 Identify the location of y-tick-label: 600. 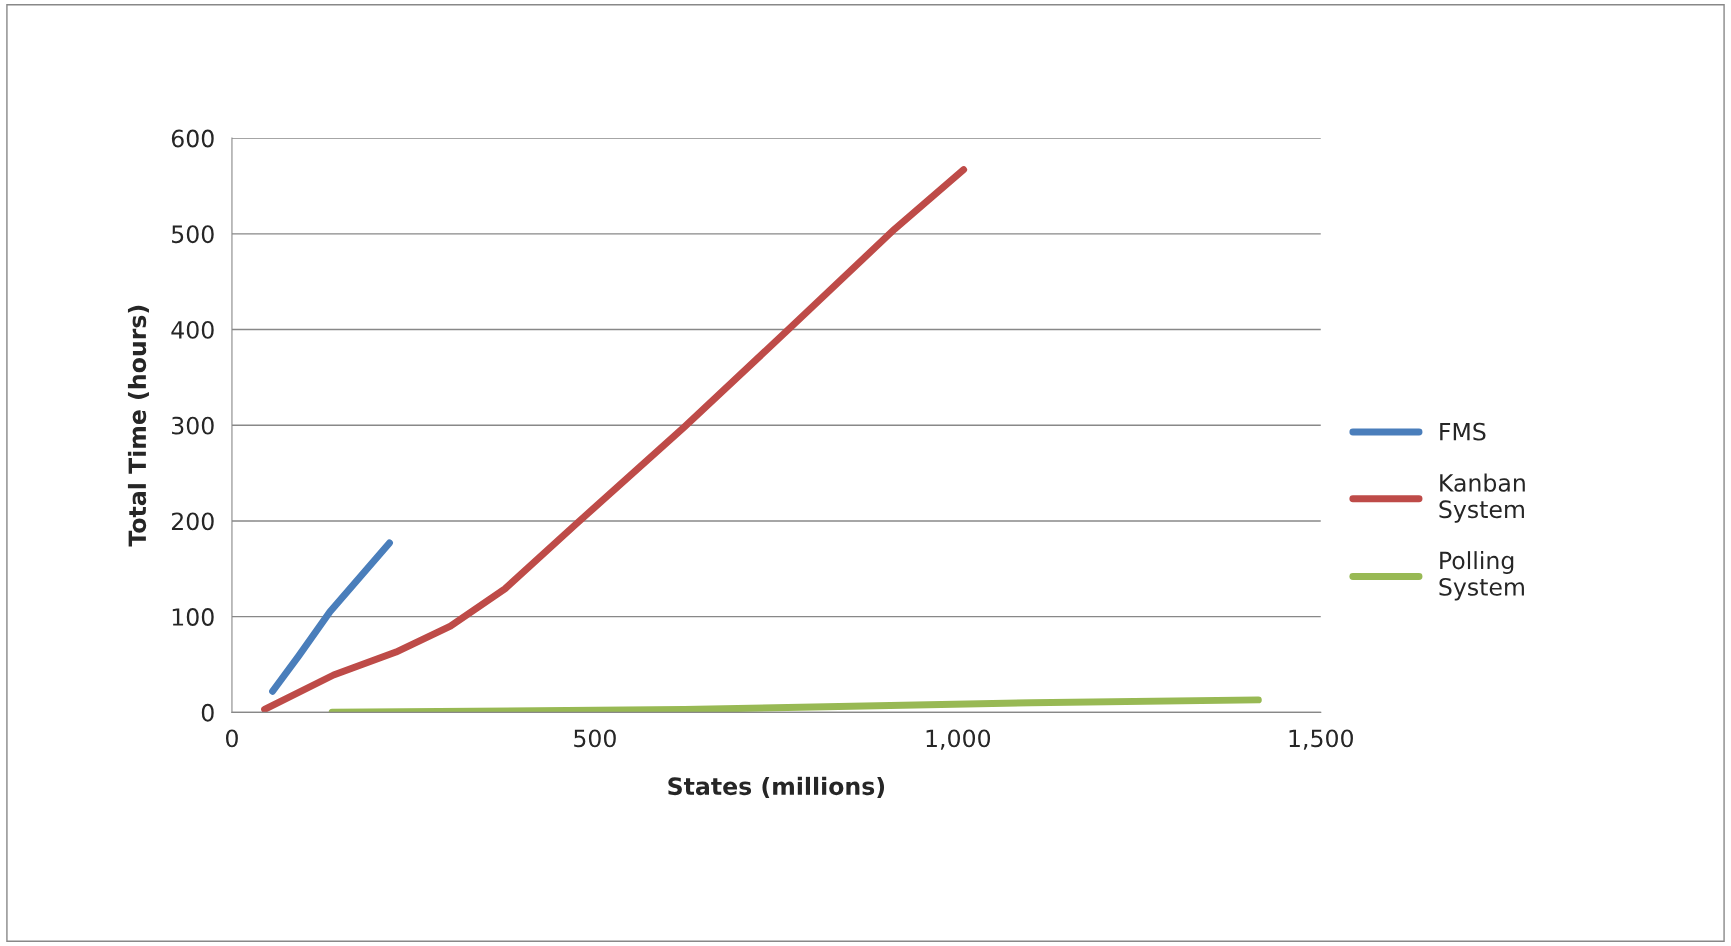
(192, 138).